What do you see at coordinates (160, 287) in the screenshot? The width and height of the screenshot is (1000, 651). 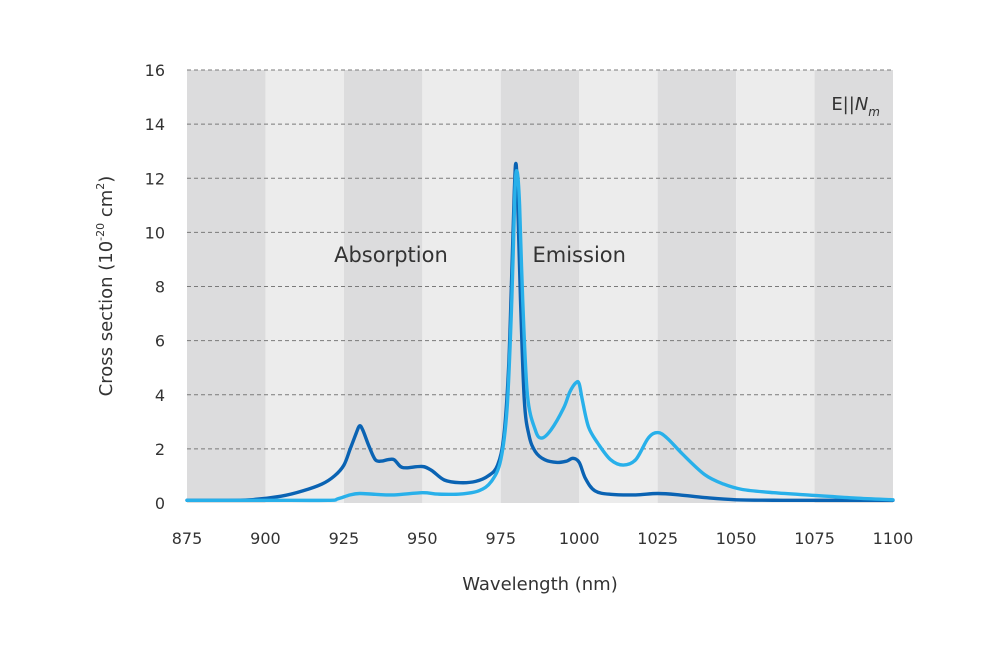 I see `y-tick-label: 8` at bounding box center [160, 287].